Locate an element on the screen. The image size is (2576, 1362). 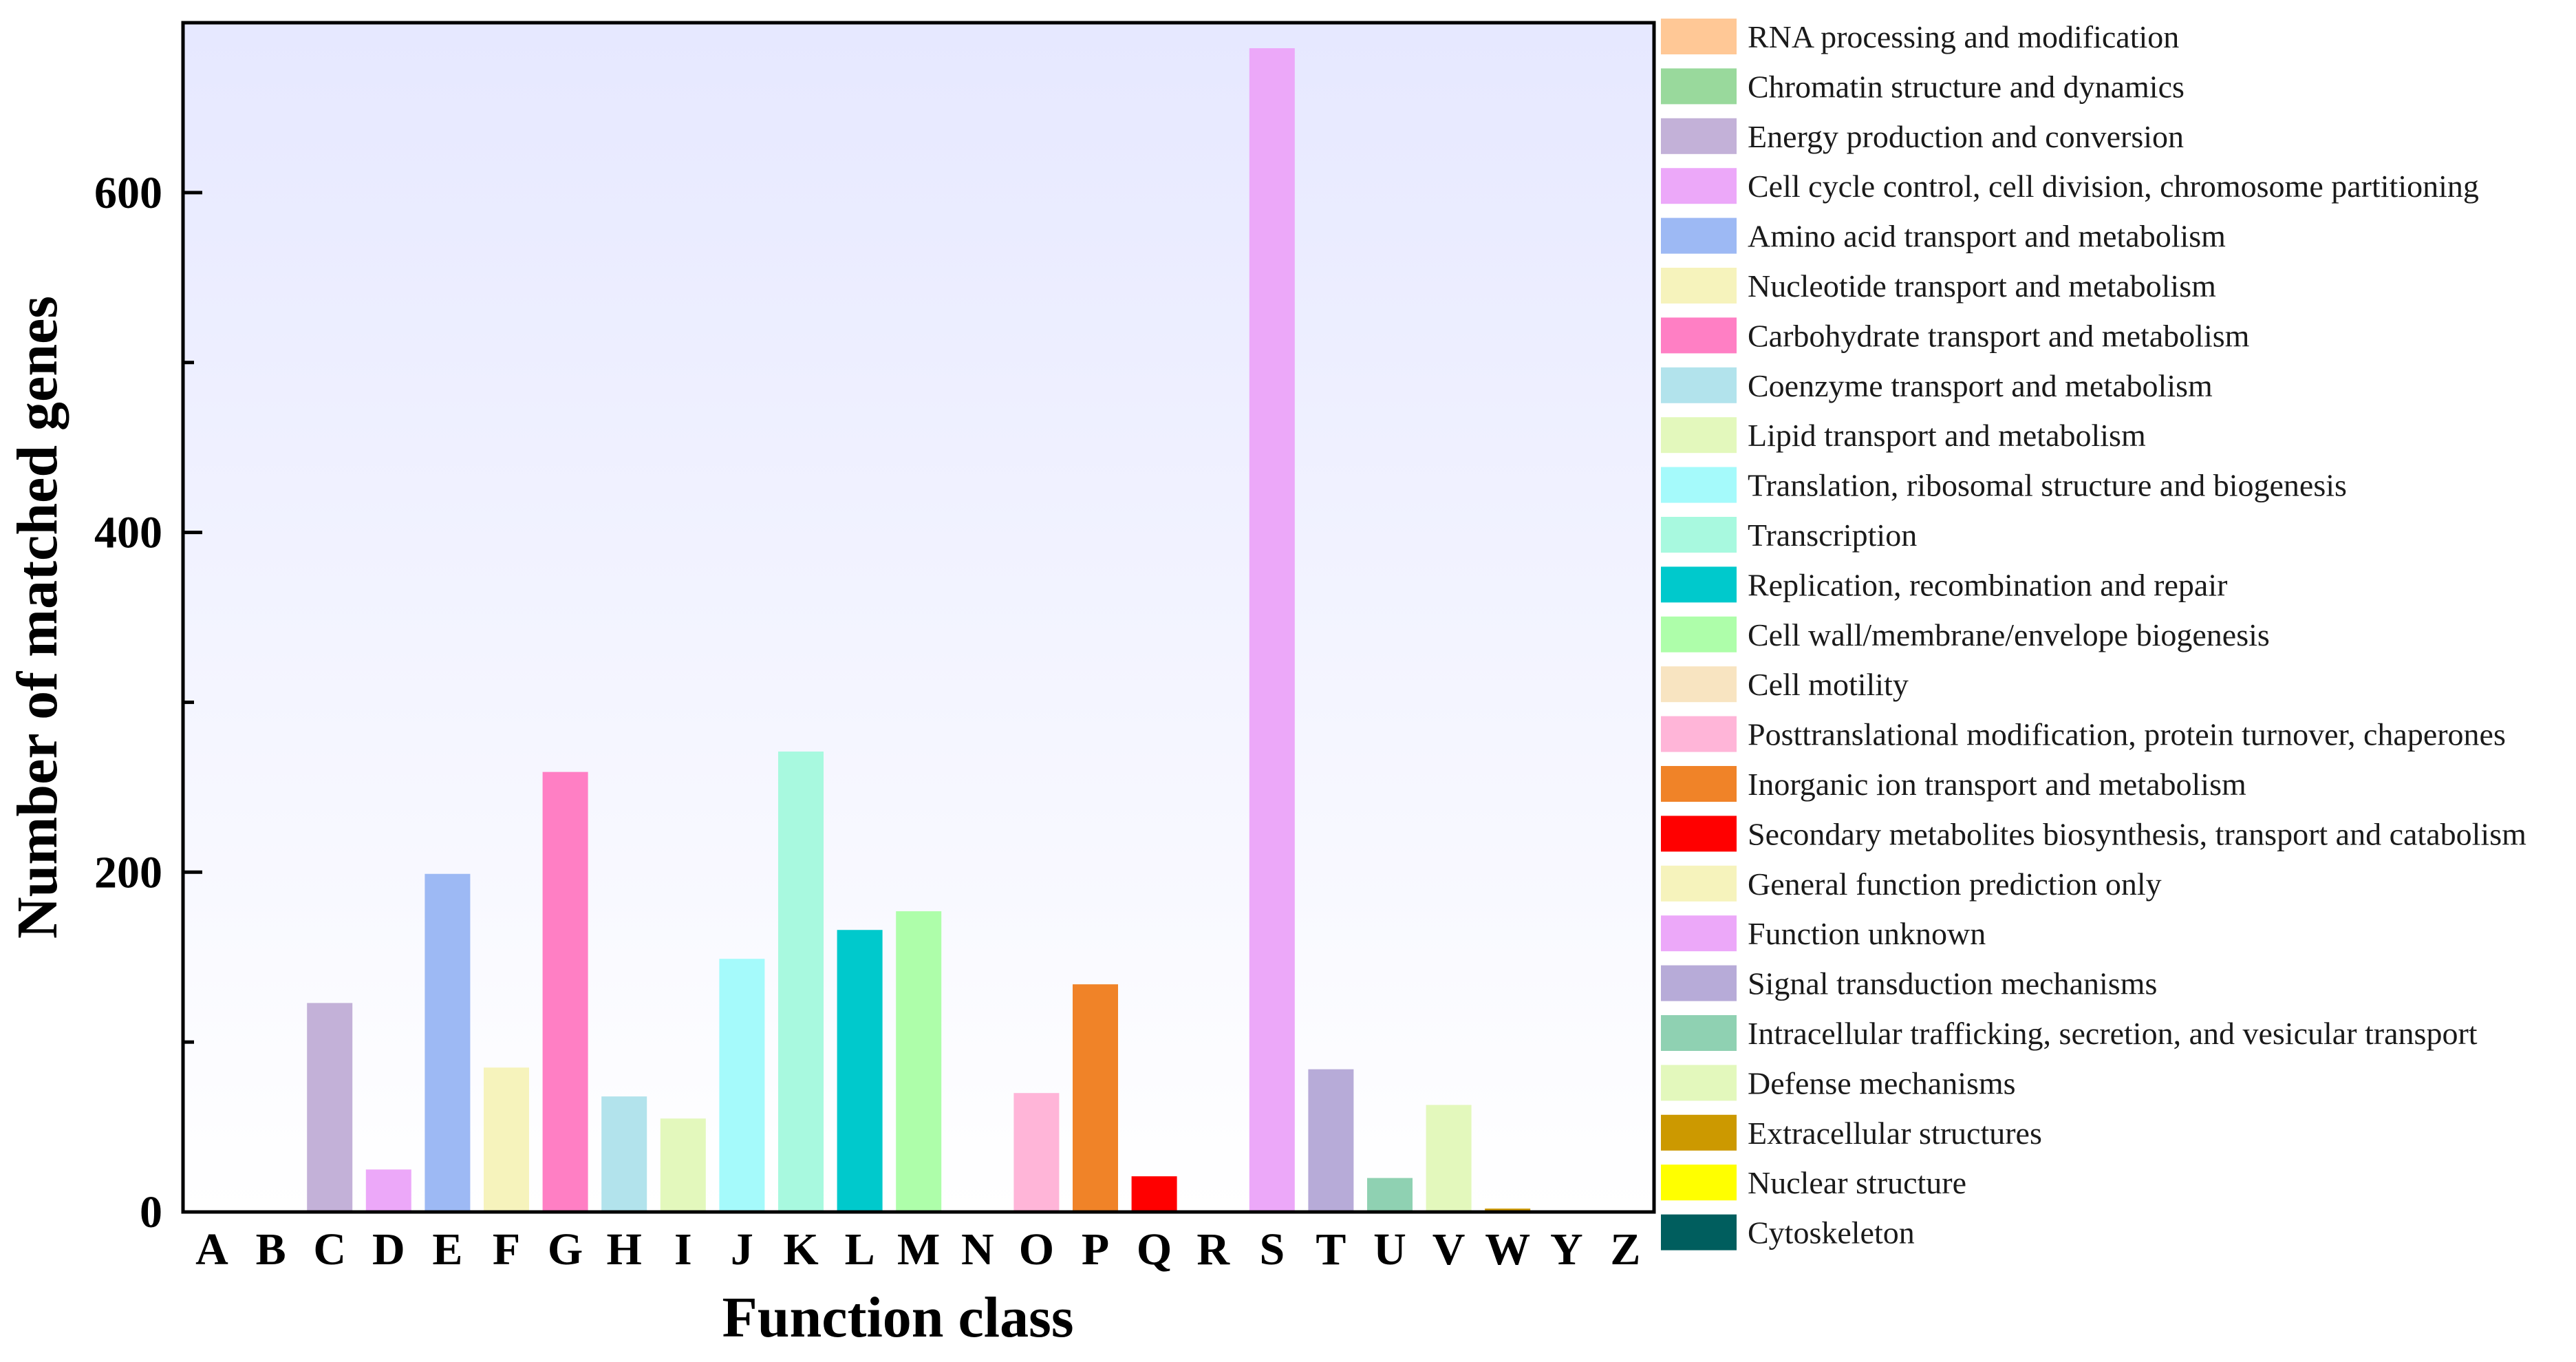
x-tick-label: C is located at coordinates (329, 1249).